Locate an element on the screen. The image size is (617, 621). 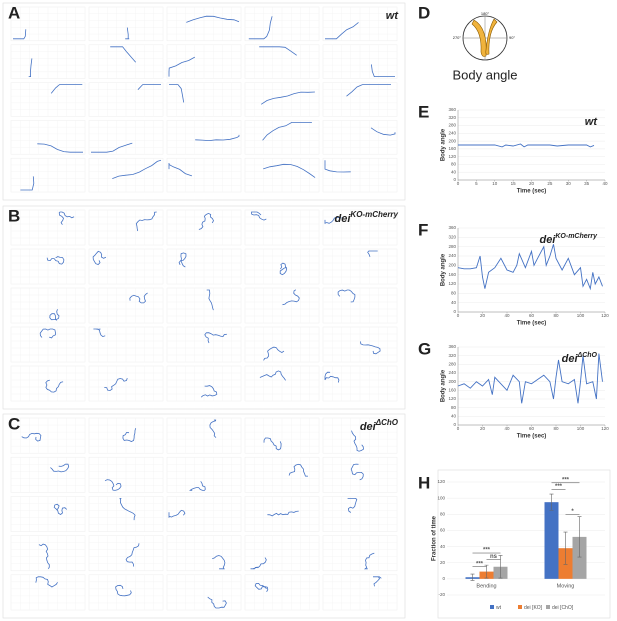
panel-letter: D is located at coordinates (424, 12).